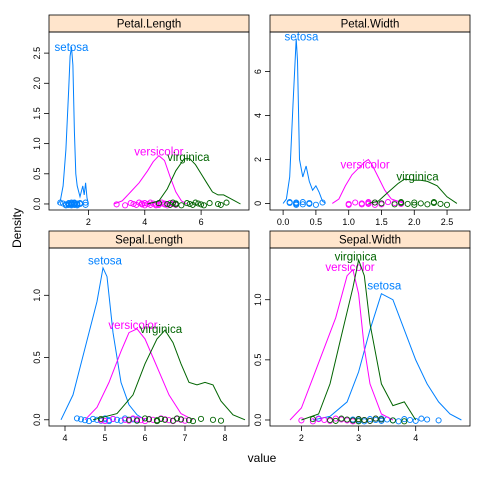 The height and width of the screenshot is (480, 480). Describe the element at coordinates (370, 25) in the screenshot. I see `panel-title: Petal.Width` at that location.